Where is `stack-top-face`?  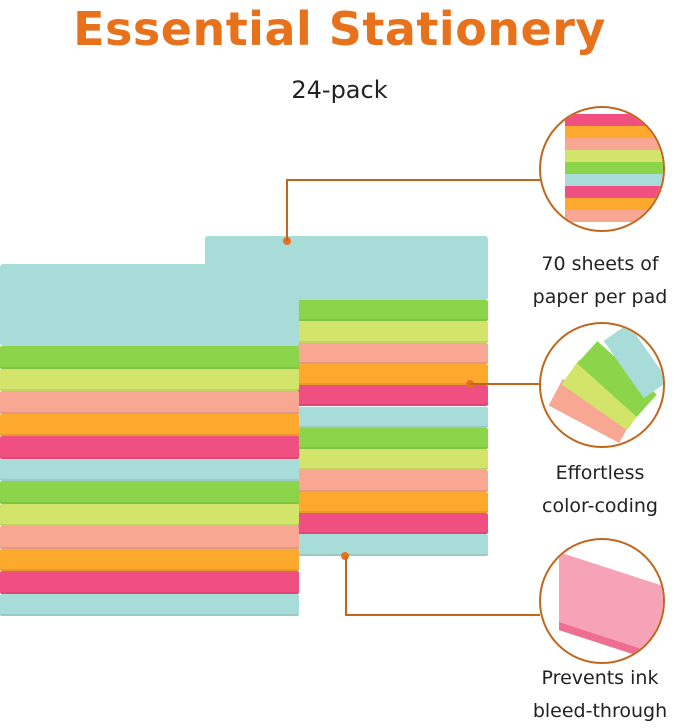 stack-top-face is located at coordinates (149, 305).